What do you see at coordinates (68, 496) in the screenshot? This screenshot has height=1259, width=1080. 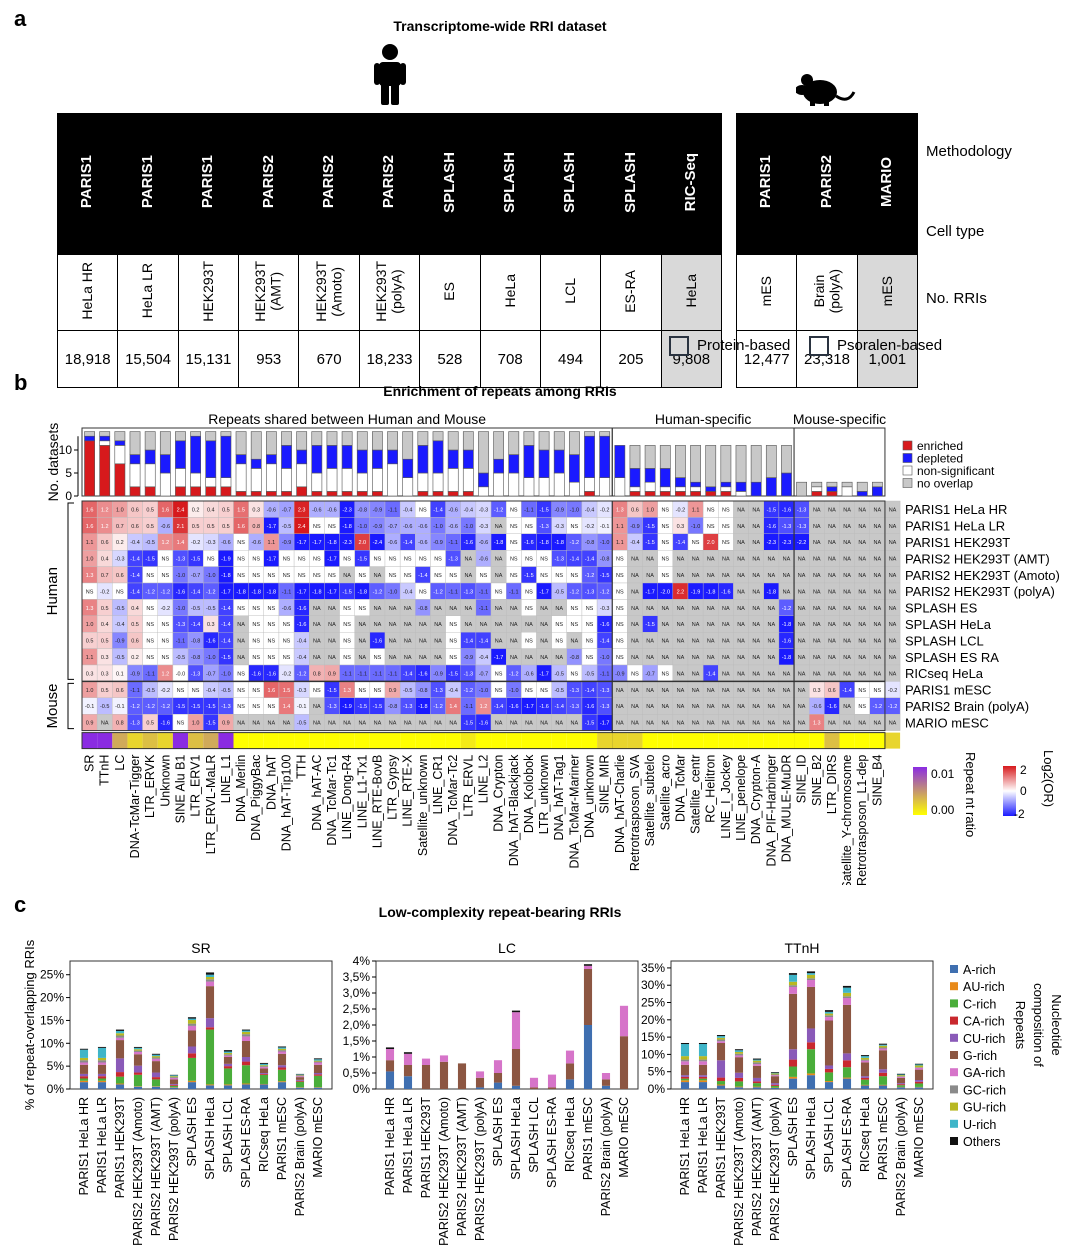 I see `bar-y-tick-label: 0` at bounding box center [68, 496].